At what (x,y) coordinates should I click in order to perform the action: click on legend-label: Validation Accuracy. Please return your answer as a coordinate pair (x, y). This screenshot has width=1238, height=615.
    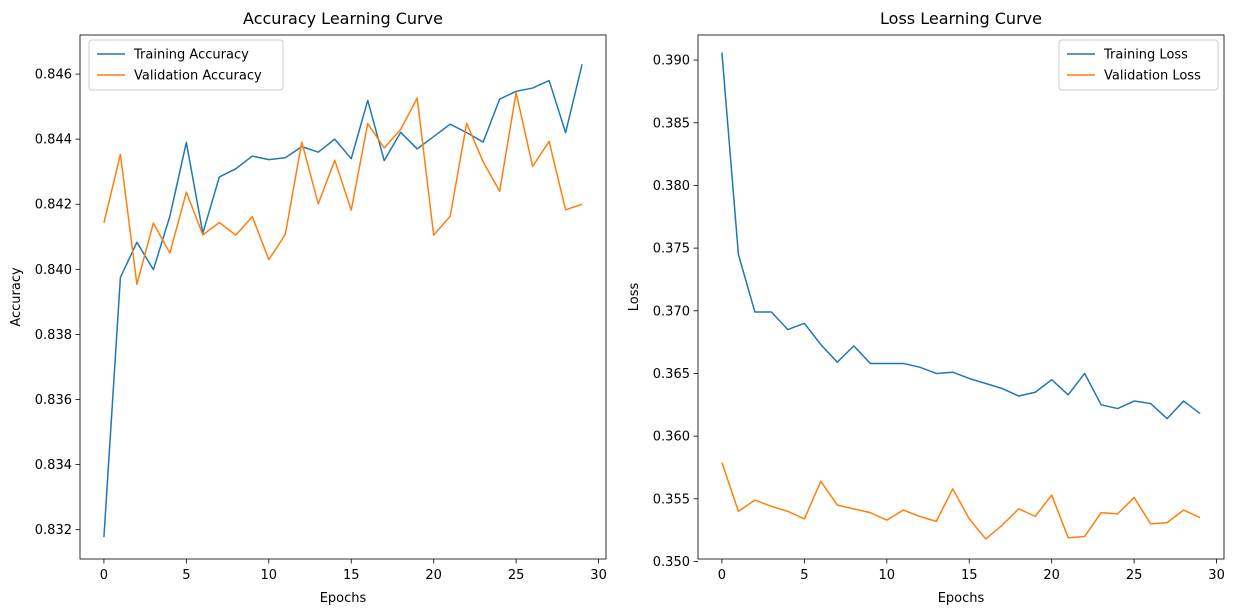
    Looking at the image, I should click on (198, 76).